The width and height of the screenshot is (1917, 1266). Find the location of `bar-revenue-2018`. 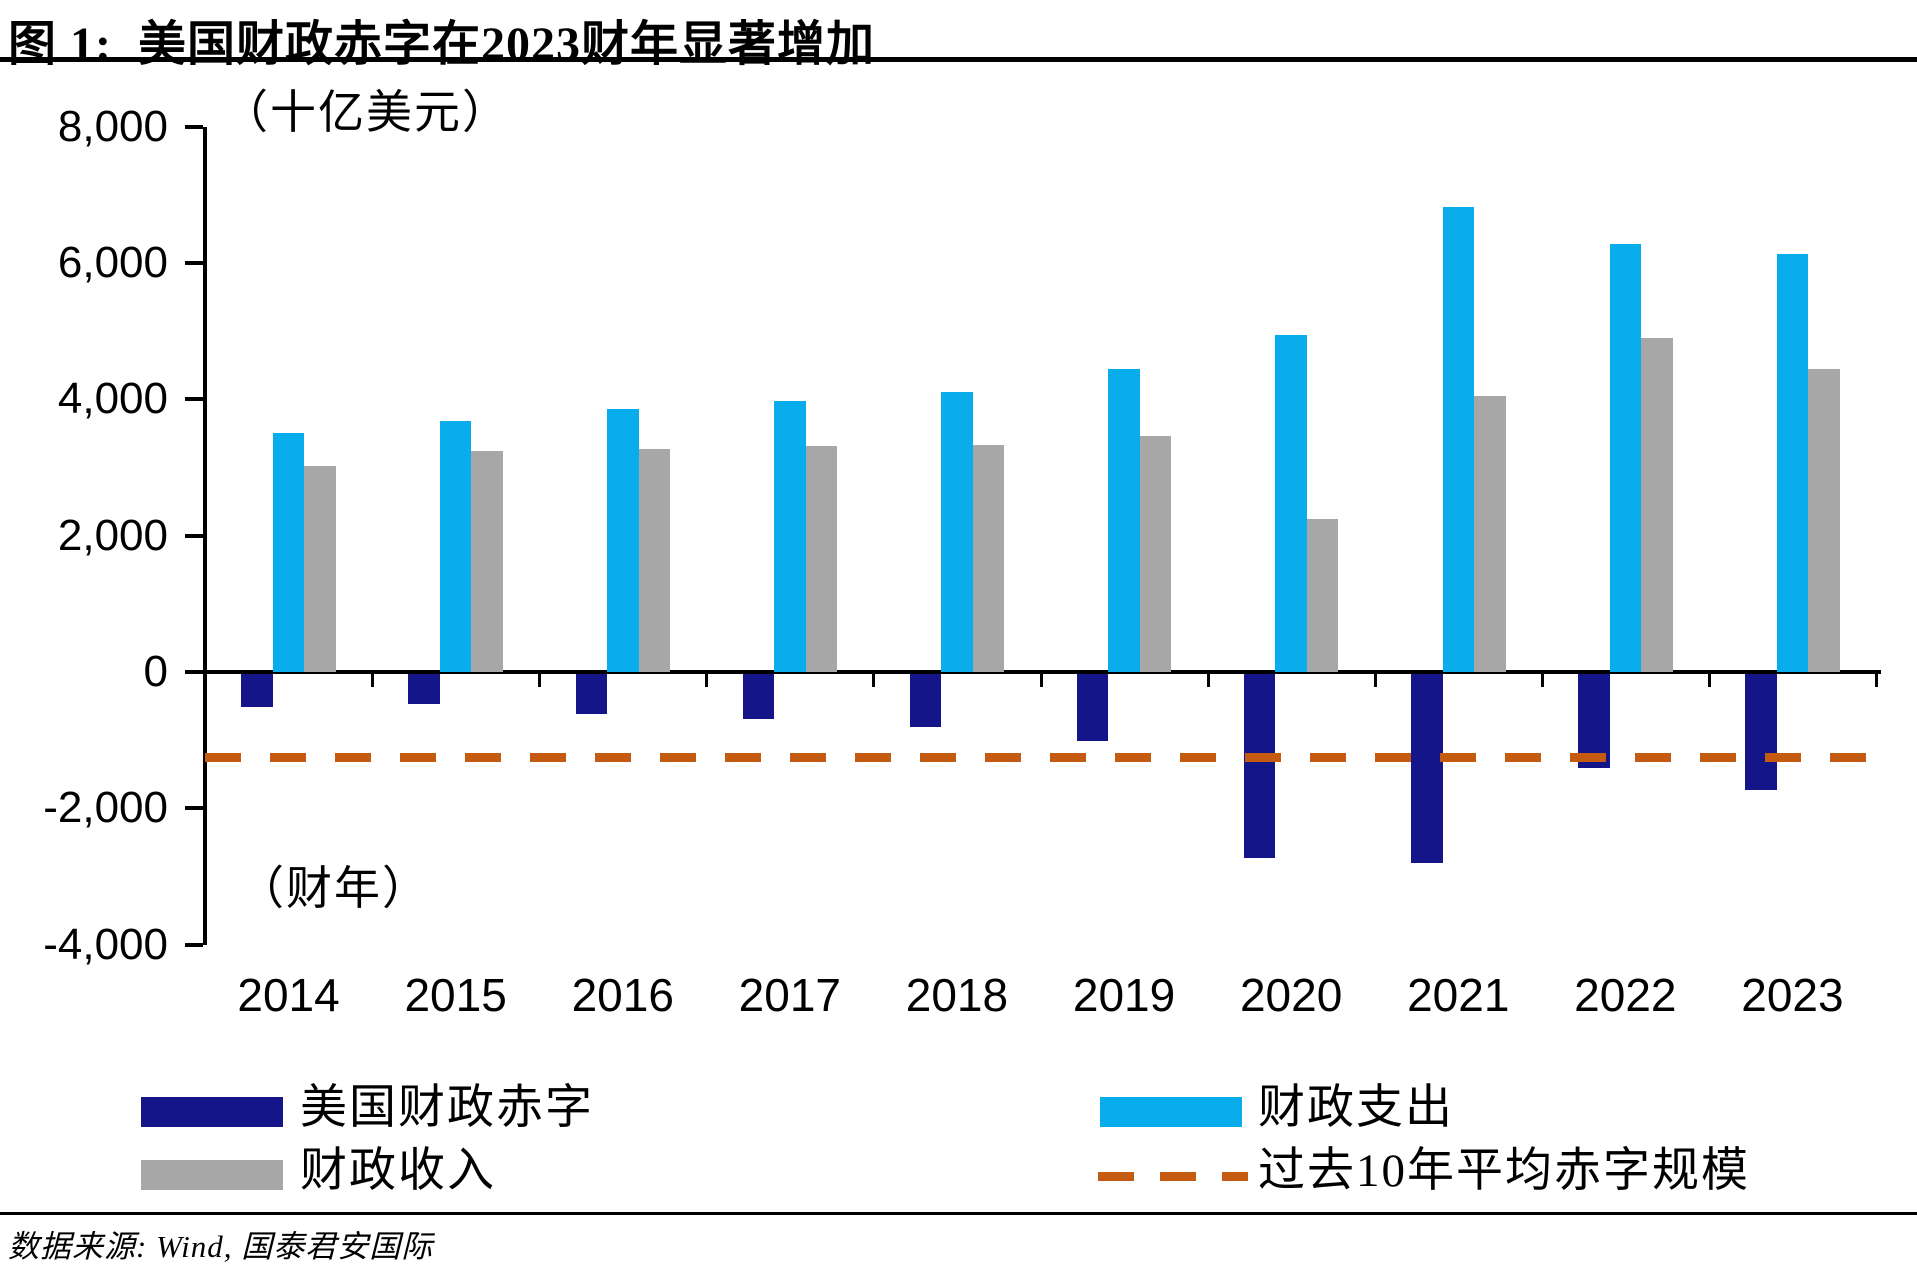

bar-revenue-2018 is located at coordinates (988, 558).